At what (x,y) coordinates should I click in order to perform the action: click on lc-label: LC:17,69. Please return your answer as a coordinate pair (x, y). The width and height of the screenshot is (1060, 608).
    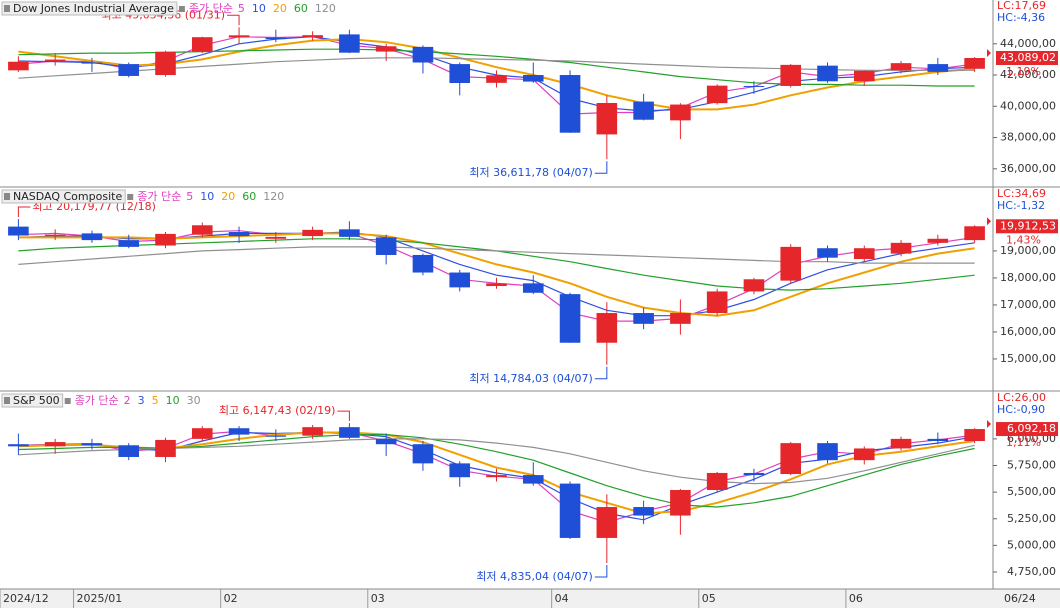
    Looking at the image, I should click on (1021, 6).